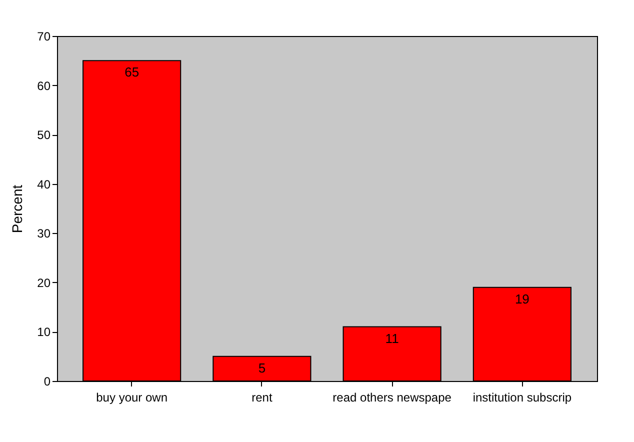 The image size is (634, 442). I want to click on x-tick-label: rent, so click(262, 397).